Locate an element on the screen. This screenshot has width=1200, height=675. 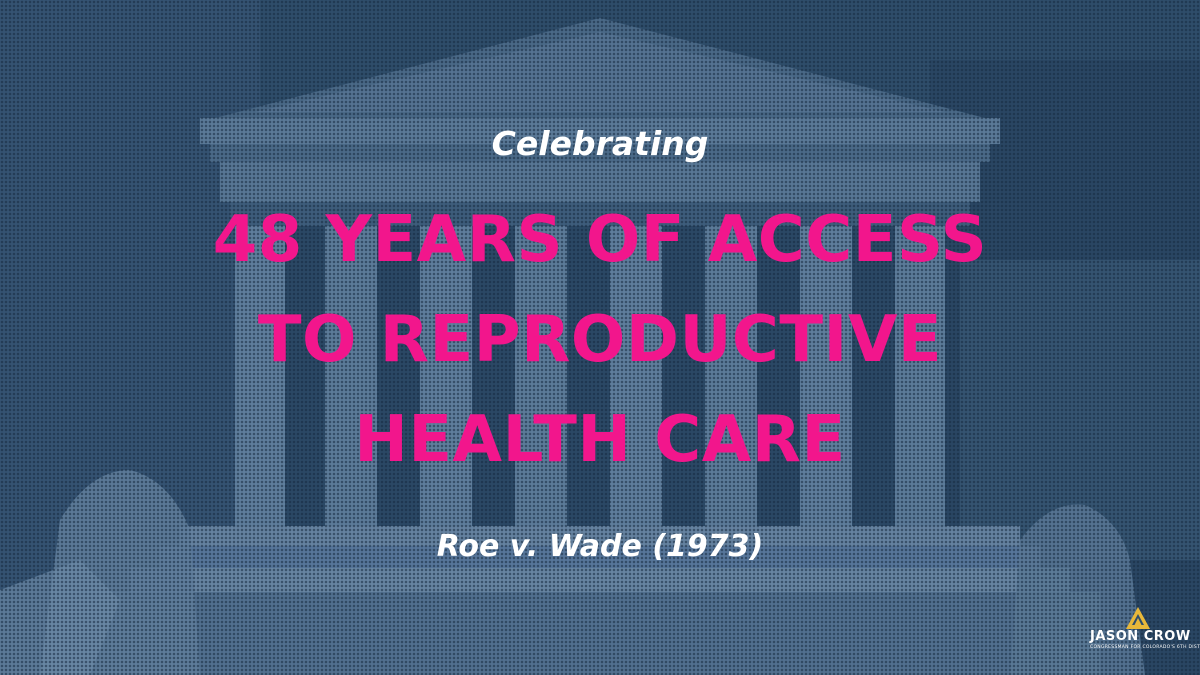
mountain-triangle-icon is located at coordinates (1138, 618).